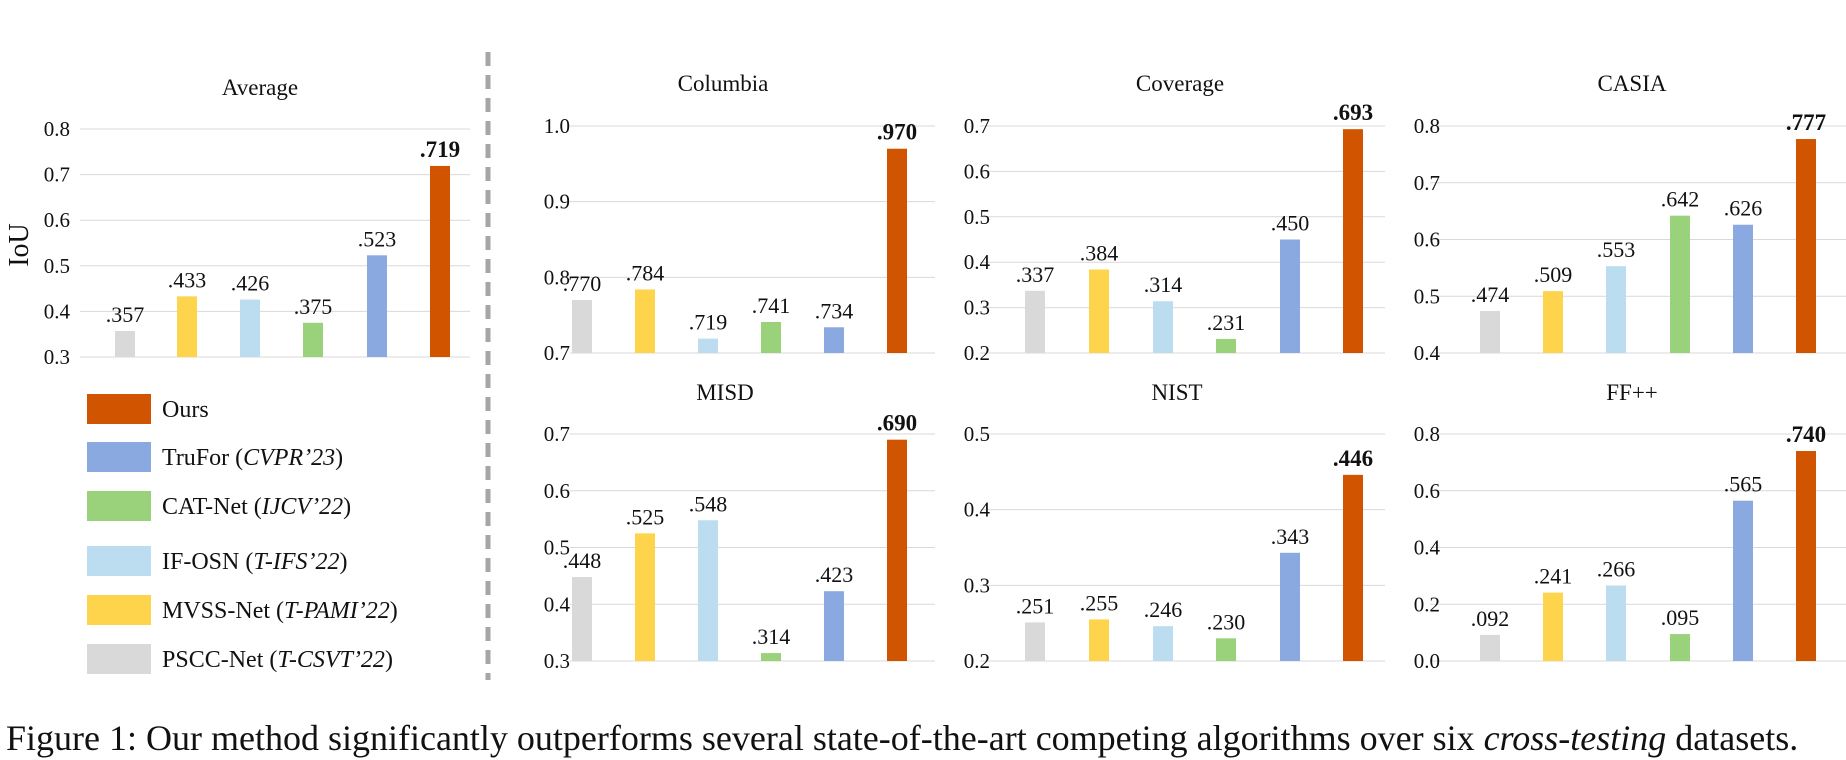 This screenshot has width=1846, height=760. Describe the element at coordinates (187, 279) in the screenshot. I see `data-label: .433` at that location.